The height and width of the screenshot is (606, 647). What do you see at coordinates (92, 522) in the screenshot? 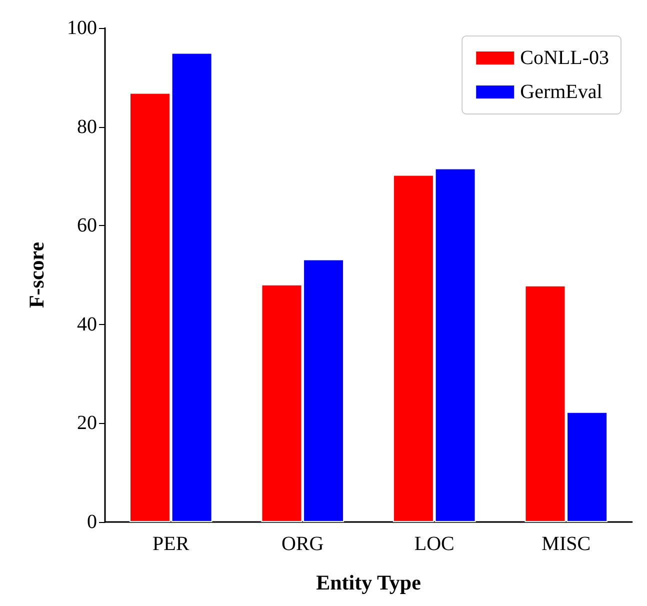
I see `y-tick-label: 0` at bounding box center [92, 522].